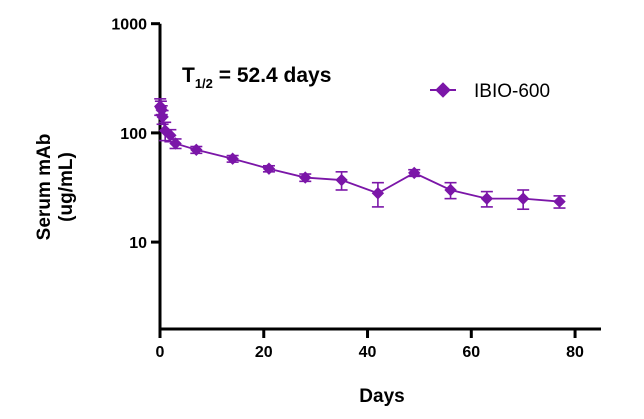  I want to click on half-life-annotation: T1/2 = 52.4 days, so click(256, 77).